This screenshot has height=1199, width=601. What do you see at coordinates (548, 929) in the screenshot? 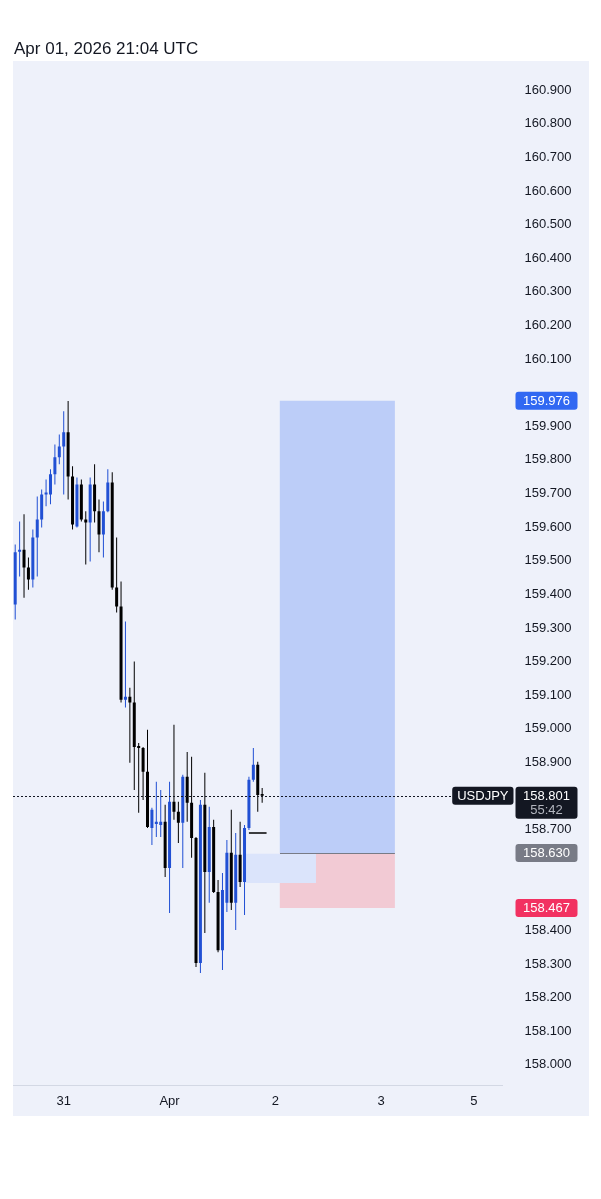
I see `y-tick-label: 158.400` at bounding box center [548, 929].